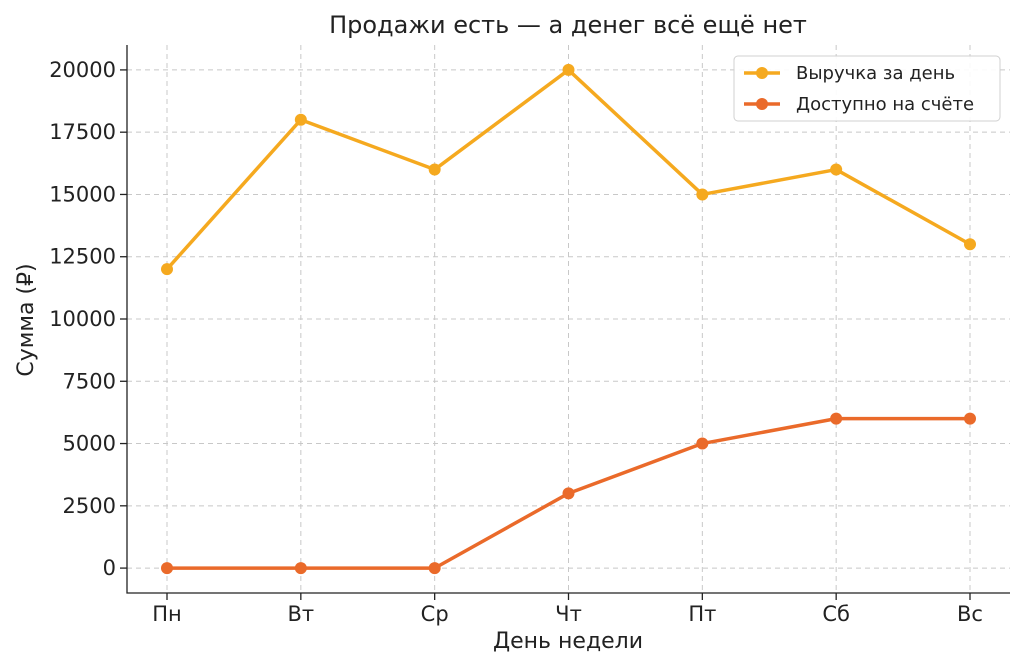 This screenshot has height=668, width=1024. I want to click on y-tick-label: 15000, so click(82, 194).